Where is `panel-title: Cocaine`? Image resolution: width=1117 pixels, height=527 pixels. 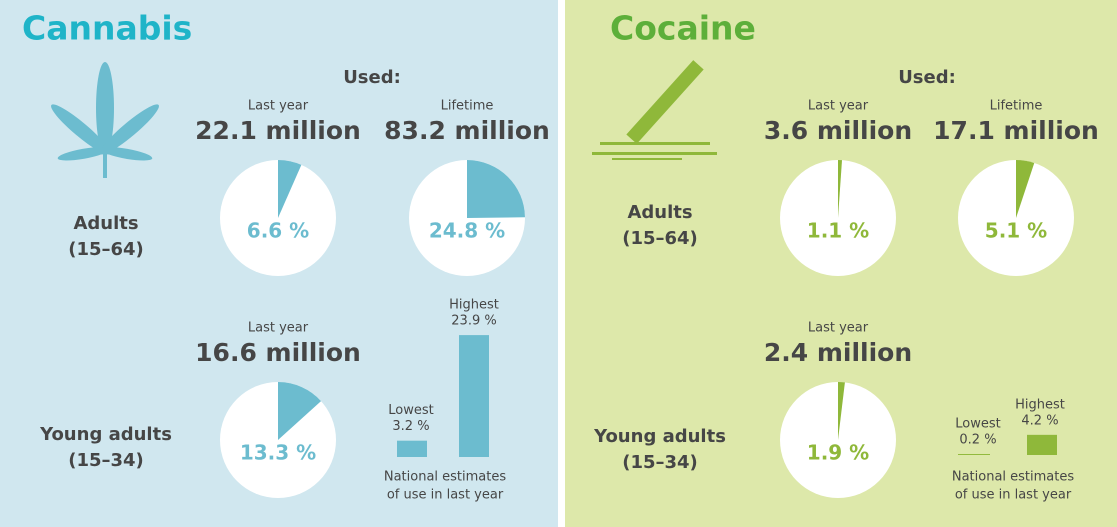 panel-title: Cocaine is located at coordinates (683, 28).